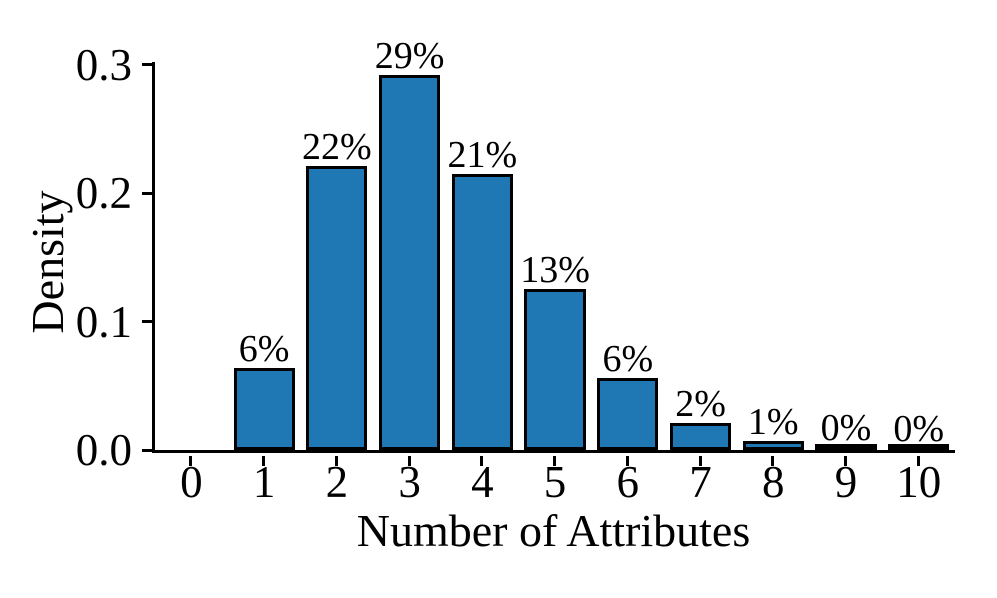  What do you see at coordinates (627, 284) in the screenshot?
I see `bar-slot: 6% 6` at bounding box center [627, 284].